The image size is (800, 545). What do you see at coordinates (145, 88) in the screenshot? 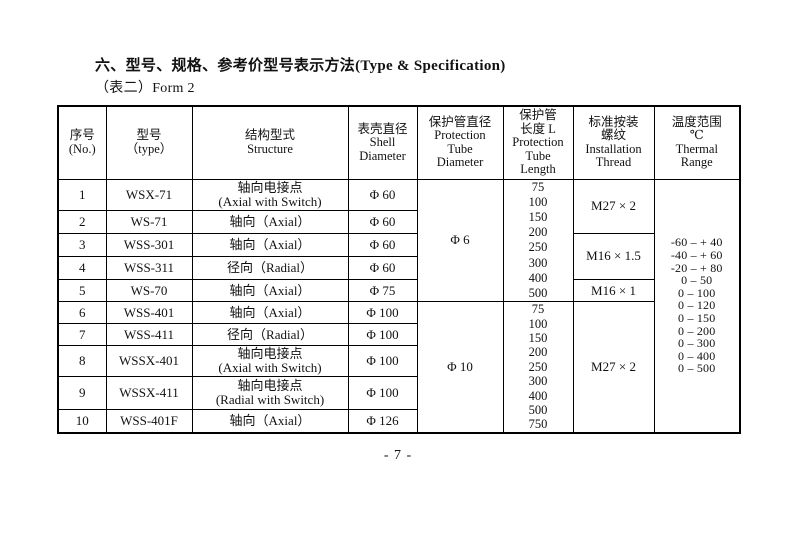
I see `page-subtitle: （表二）Form 2` at bounding box center [145, 88].